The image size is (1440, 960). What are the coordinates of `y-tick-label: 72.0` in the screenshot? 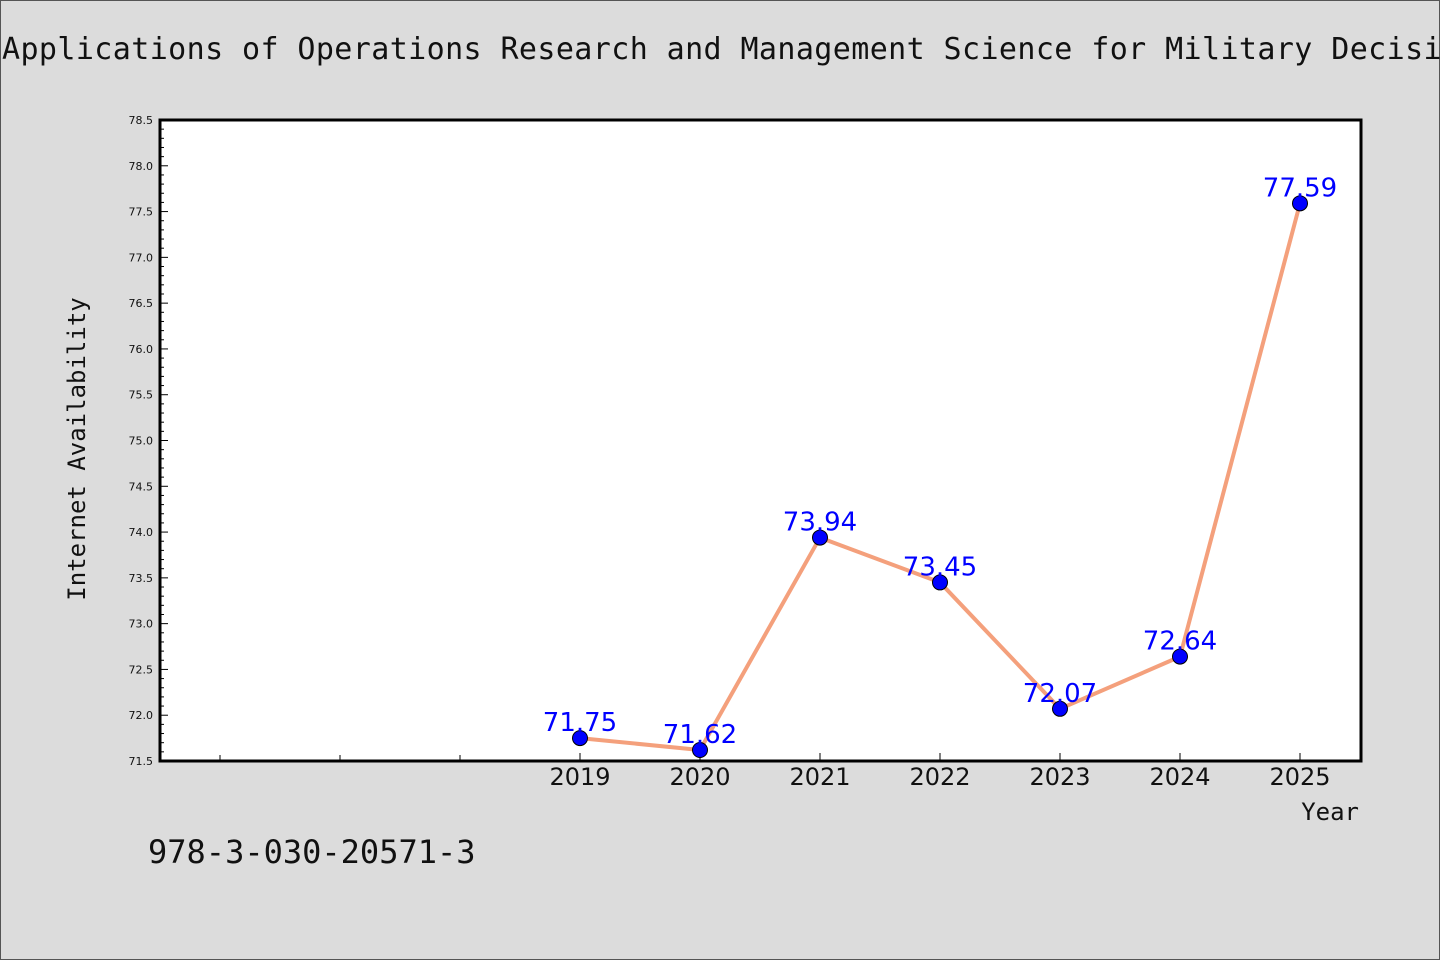 It's located at (141, 715).